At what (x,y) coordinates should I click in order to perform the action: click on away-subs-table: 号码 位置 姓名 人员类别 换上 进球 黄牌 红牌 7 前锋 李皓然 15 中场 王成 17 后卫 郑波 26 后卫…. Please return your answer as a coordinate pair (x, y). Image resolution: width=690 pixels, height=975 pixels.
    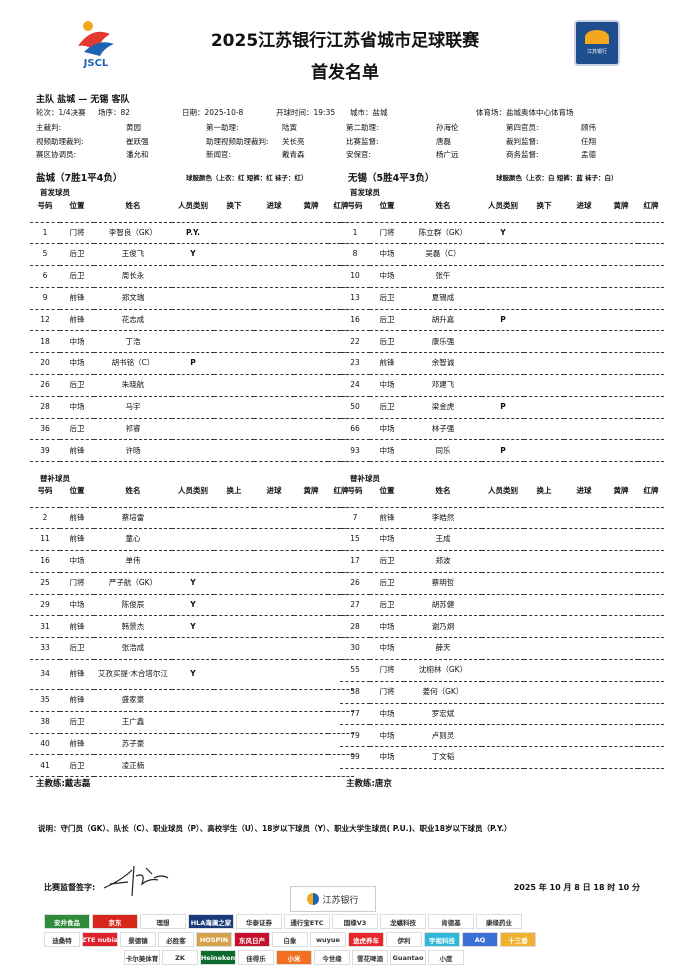
    Looking at the image, I should click on (502, 627).